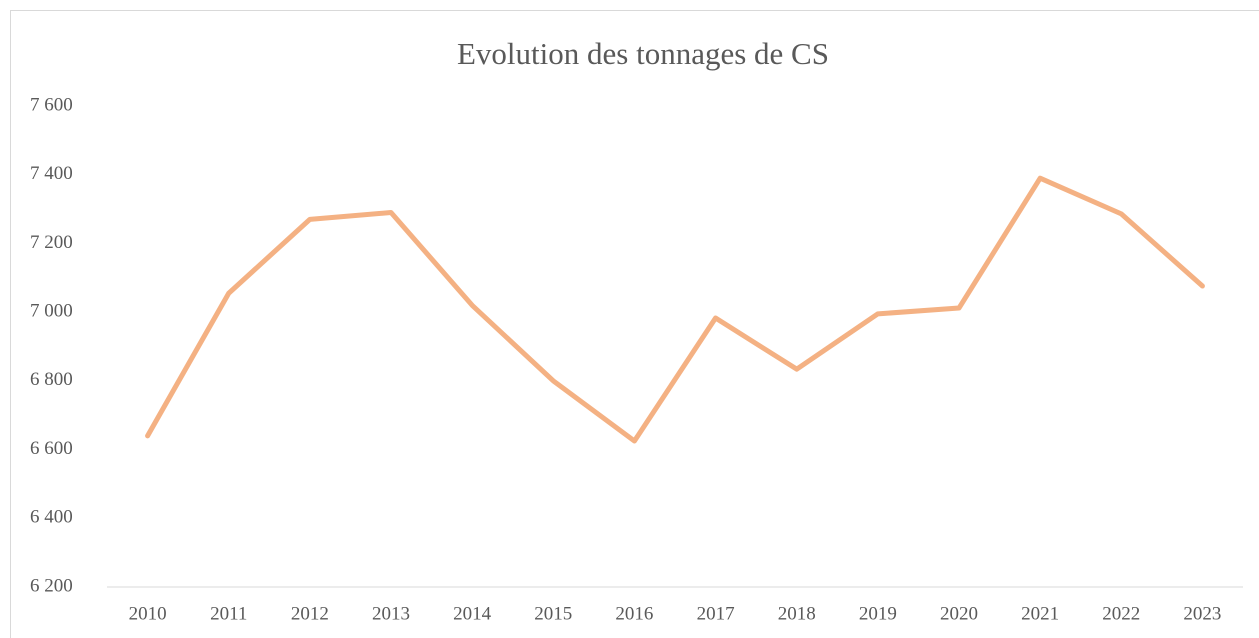 Image resolution: width=1259 pixels, height=638 pixels. What do you see at coordinates (553, 613) in the screenshot?
I see `x-tick-label: 2015` at bounding box center [553, 613].